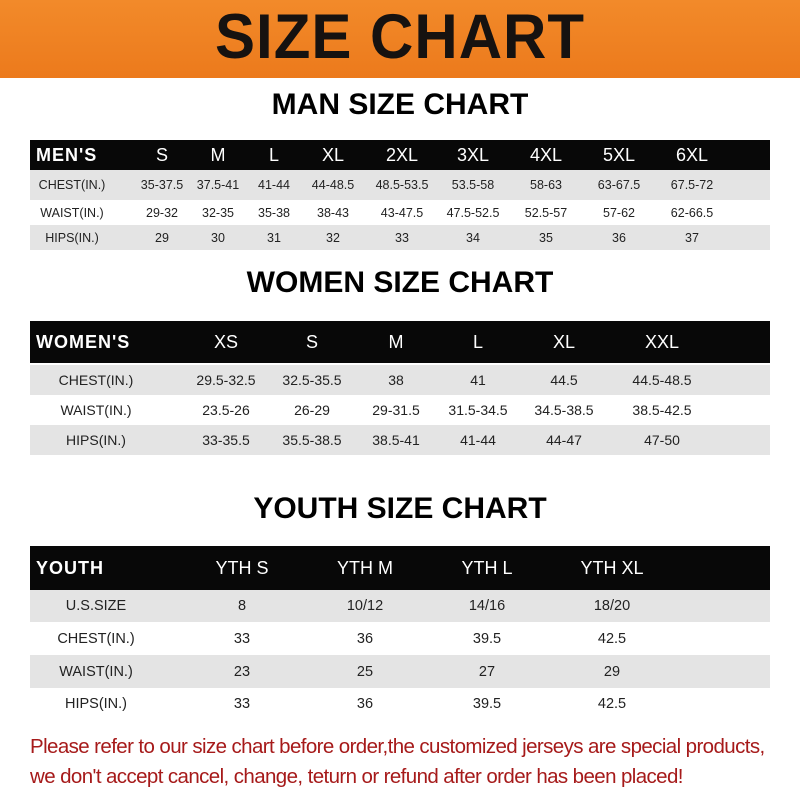 This screenshot has height=800, width=800. Describe the element at coordinates (312, 410) in the screenshot. I see `table-cell: 26-29` at that location.